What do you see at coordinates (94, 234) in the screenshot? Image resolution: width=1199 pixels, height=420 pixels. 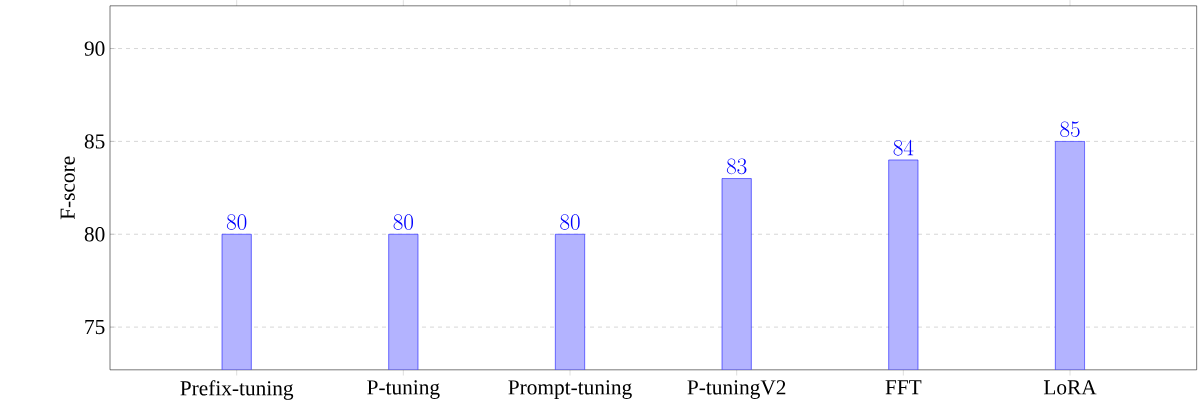 I see `y-tick-label: 80` at bounding box center [94, 234].